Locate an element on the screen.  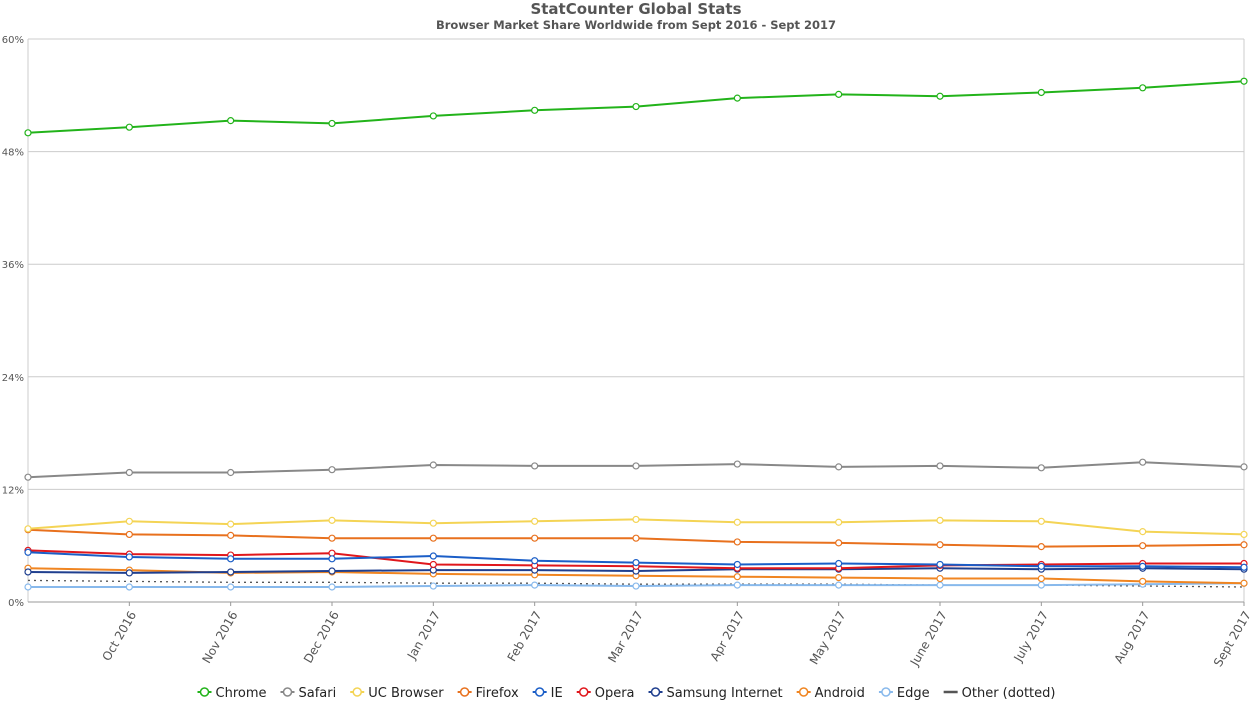
x-tick-label: Feb 2017 is located at coordinates (525, 636).